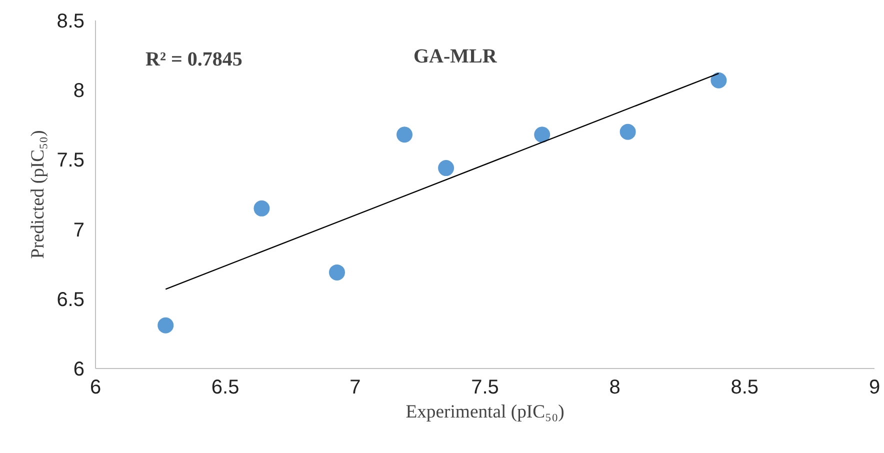  What do you see at coordinates (78, 91) in the screenshot?
I see `y-tick-label: 8` at bounding box center [78, 91].